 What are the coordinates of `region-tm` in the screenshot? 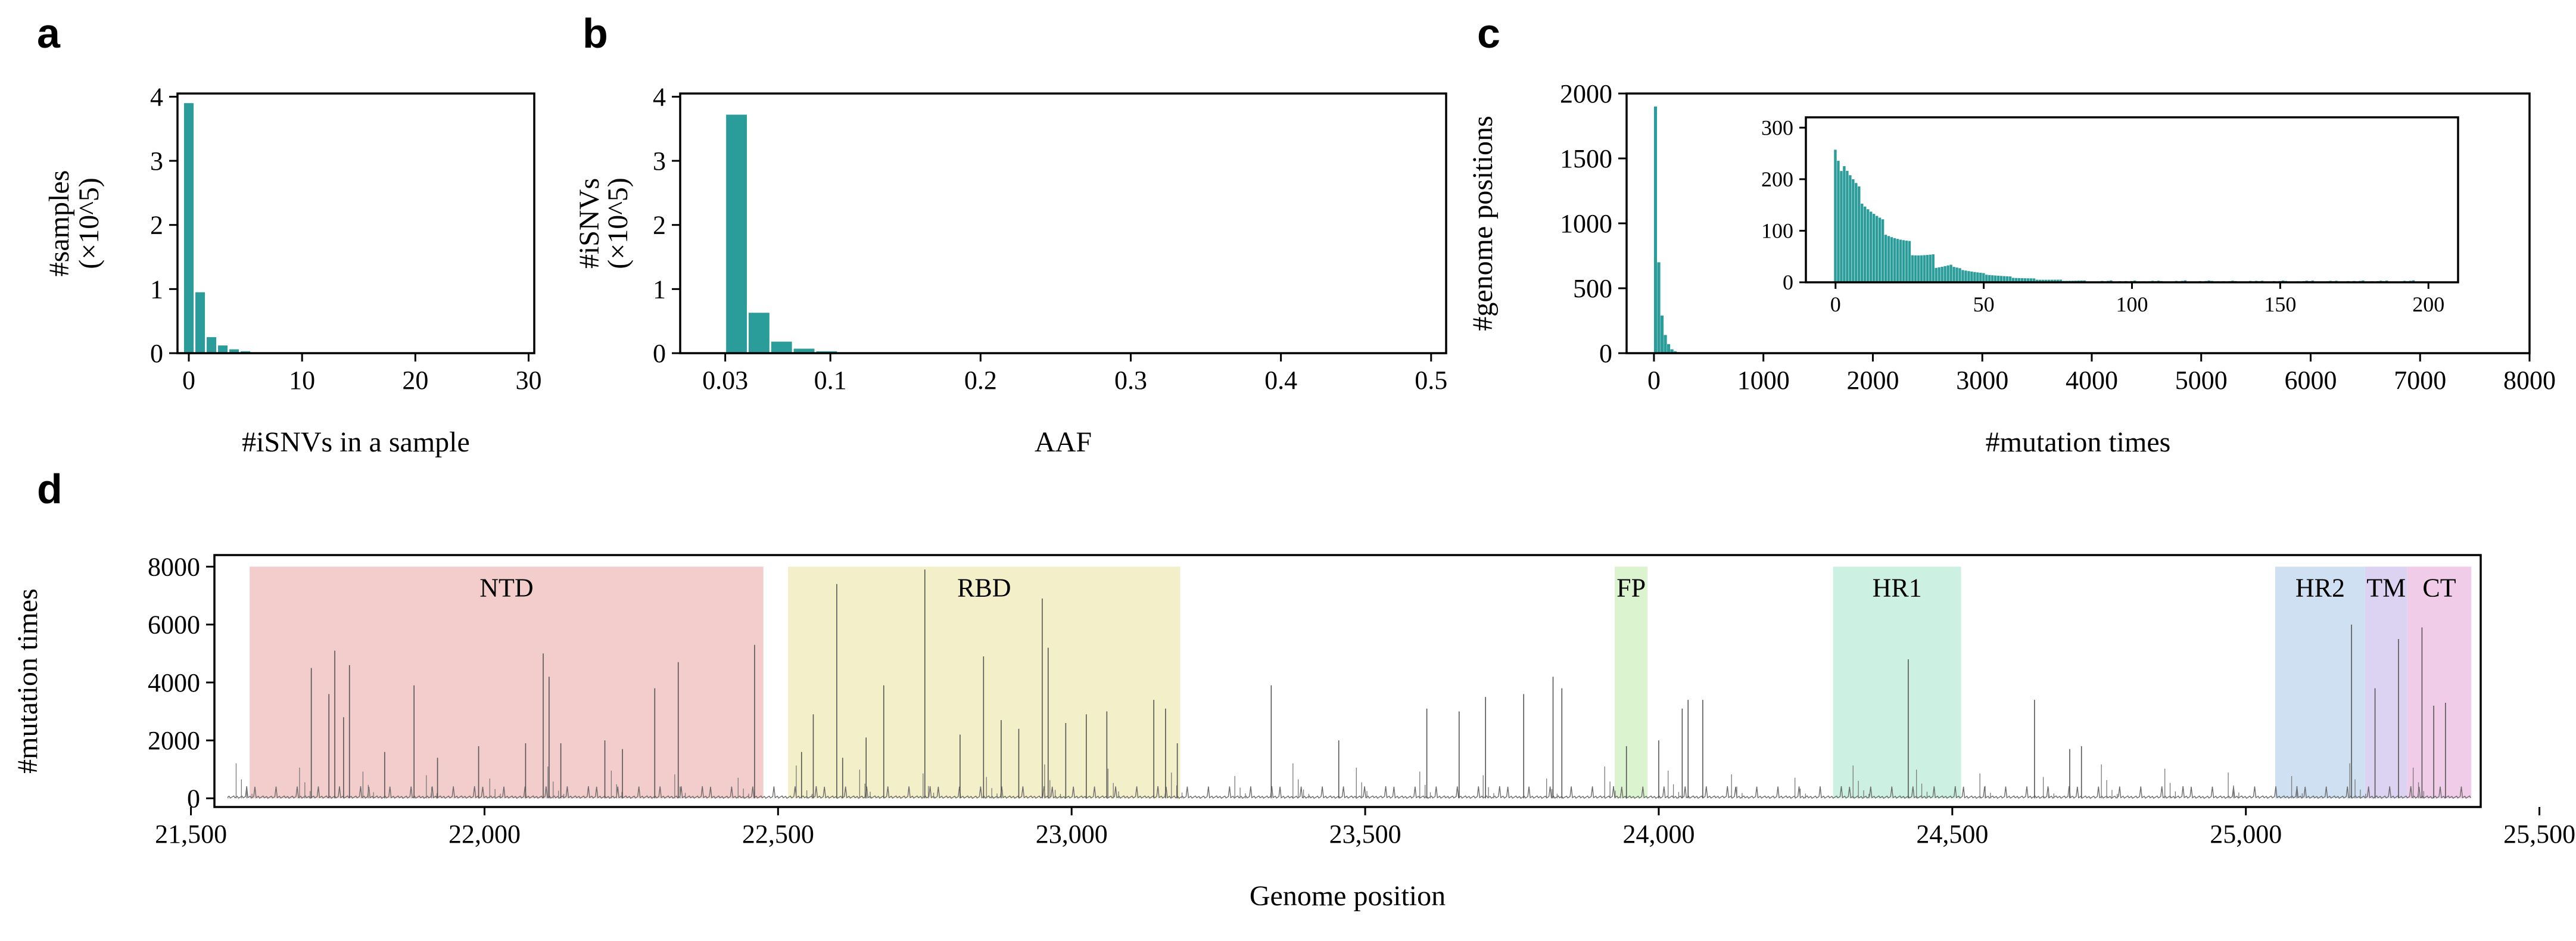 It's located at (2386, 682).